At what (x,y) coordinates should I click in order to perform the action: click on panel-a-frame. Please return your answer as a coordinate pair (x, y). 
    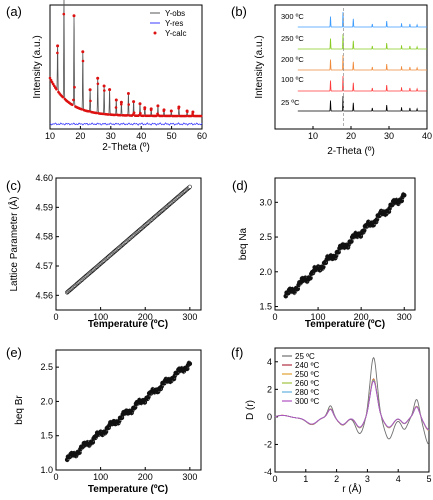
    Looking at the image, I should click on (126, 67).